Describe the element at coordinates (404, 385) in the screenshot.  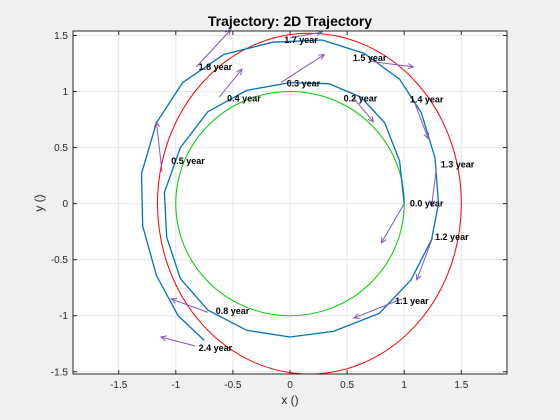
I see `x-tick-label: 1` at that location.